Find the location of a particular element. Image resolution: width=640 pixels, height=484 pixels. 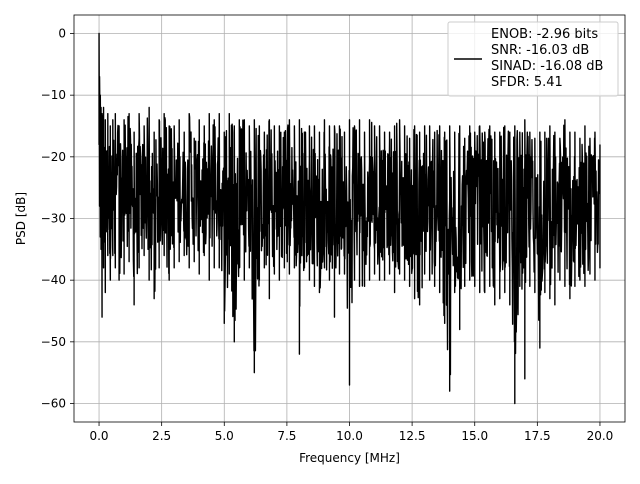

y-tick-label: −20 is located at coordinates (53, 157).